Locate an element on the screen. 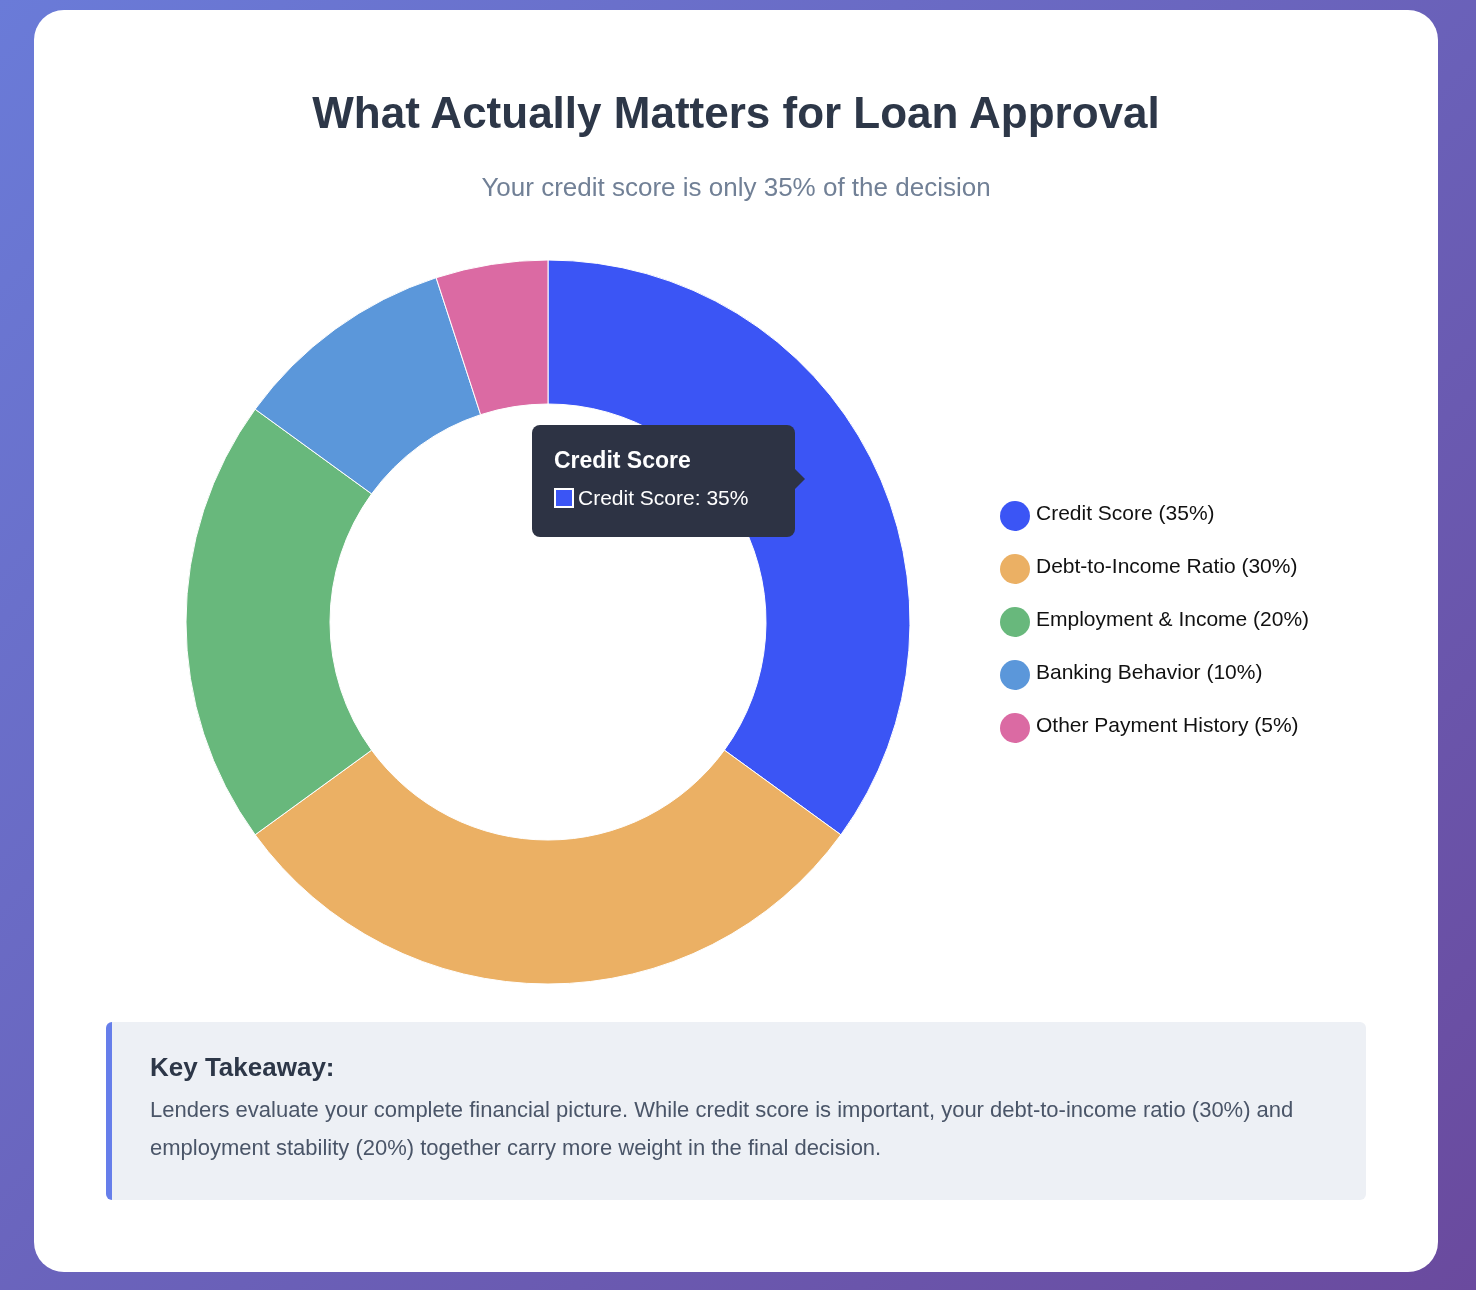 The height and width of the screenshot is (1290, 1476). chart-subtitle: Your credit score is only 35% of the decision is located at coordinates (736, 187).